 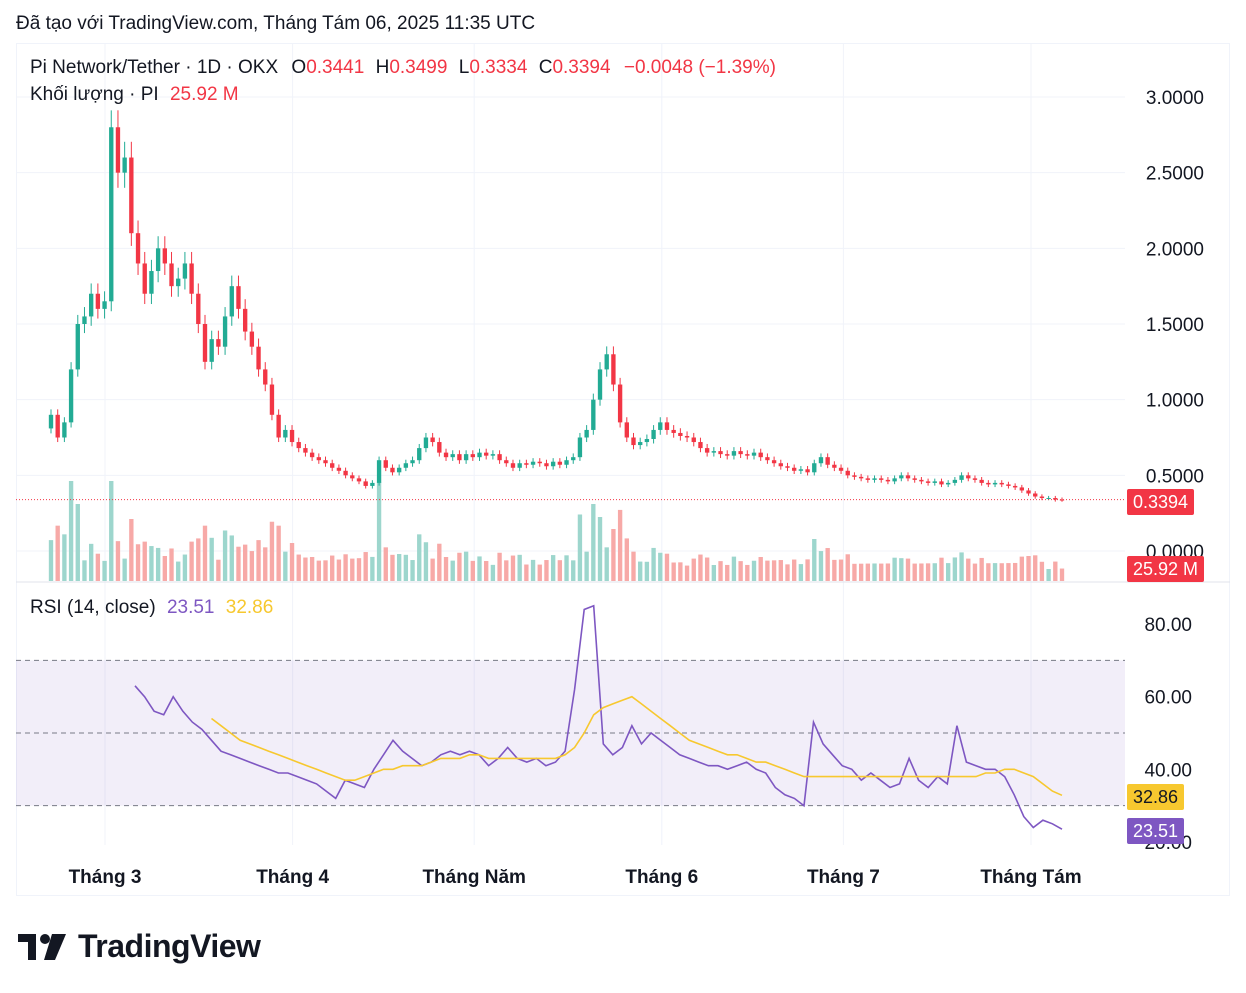 What do you see at coordinates (154, 67) in the screenshot?
I see `symbol-label: Pi Network/Tether · 1D · OKX` at bounding box center [154, 67].